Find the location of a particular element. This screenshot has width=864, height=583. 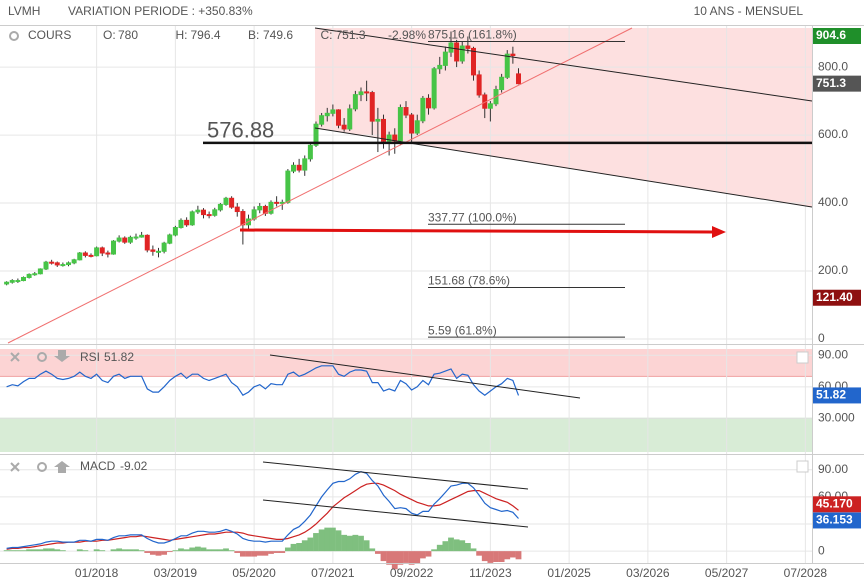

value-box-label: 751.3 is located at coordinates (831, 83).